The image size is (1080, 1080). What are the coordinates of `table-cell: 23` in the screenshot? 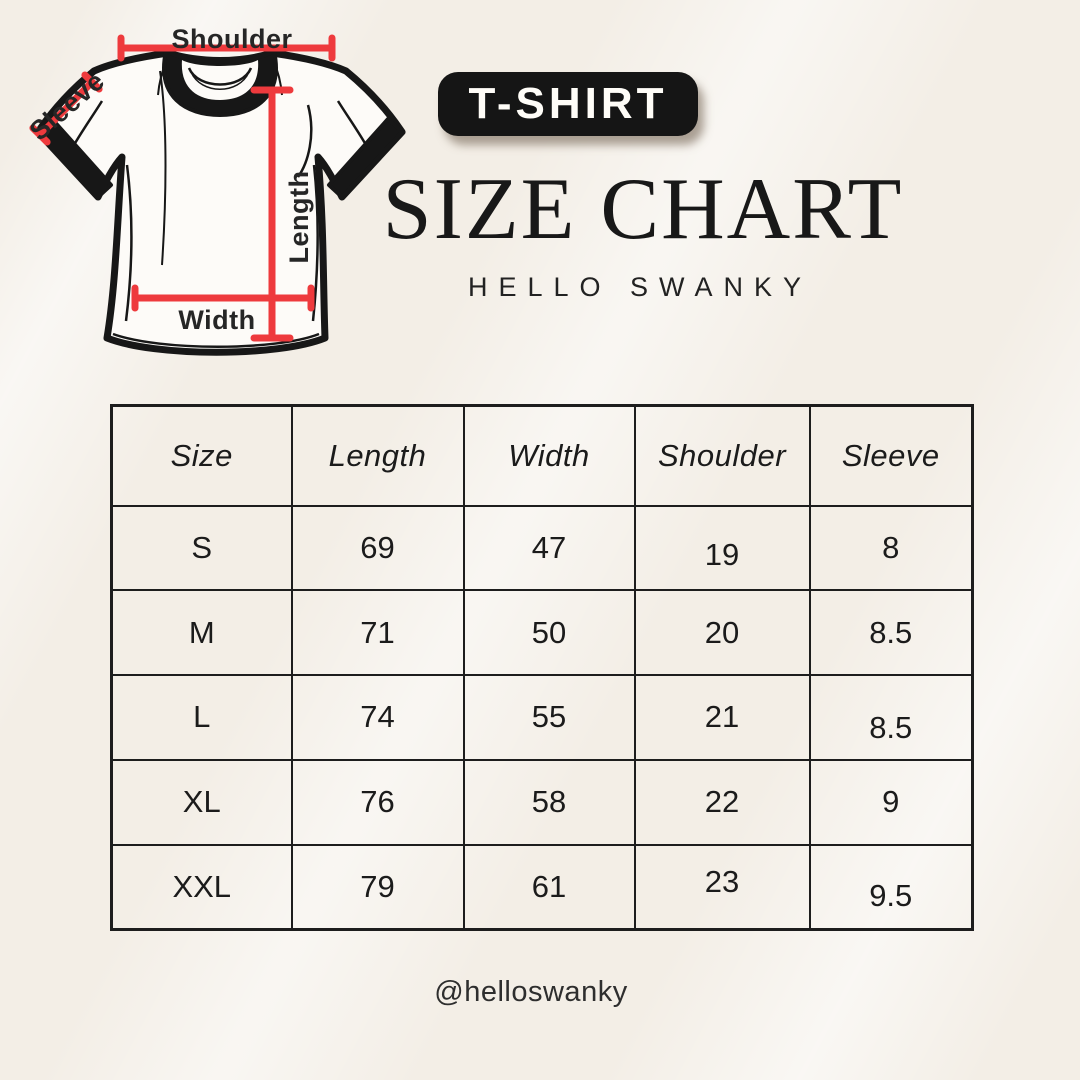 It's located at (722, 887).